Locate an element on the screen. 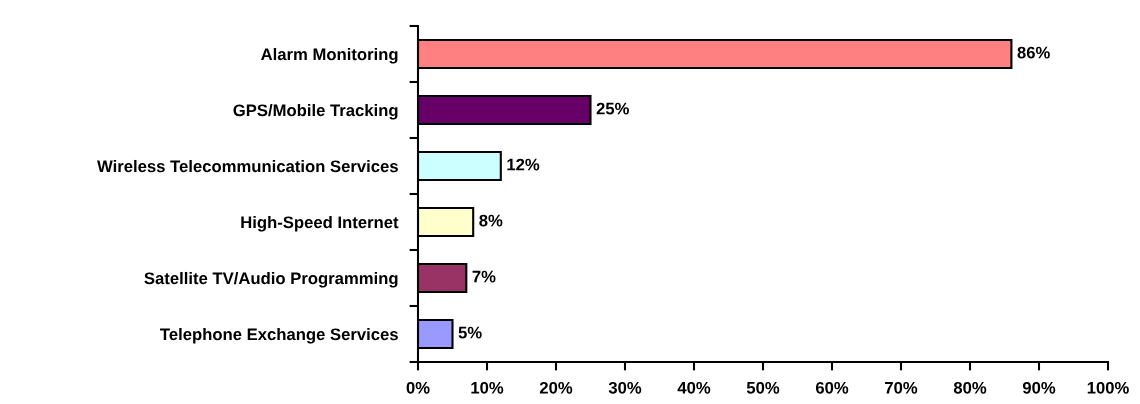 Image resolution: width=1140 pixels, height=404 pixels. x-tick-label: 0% is located at coordinates (418, 387).